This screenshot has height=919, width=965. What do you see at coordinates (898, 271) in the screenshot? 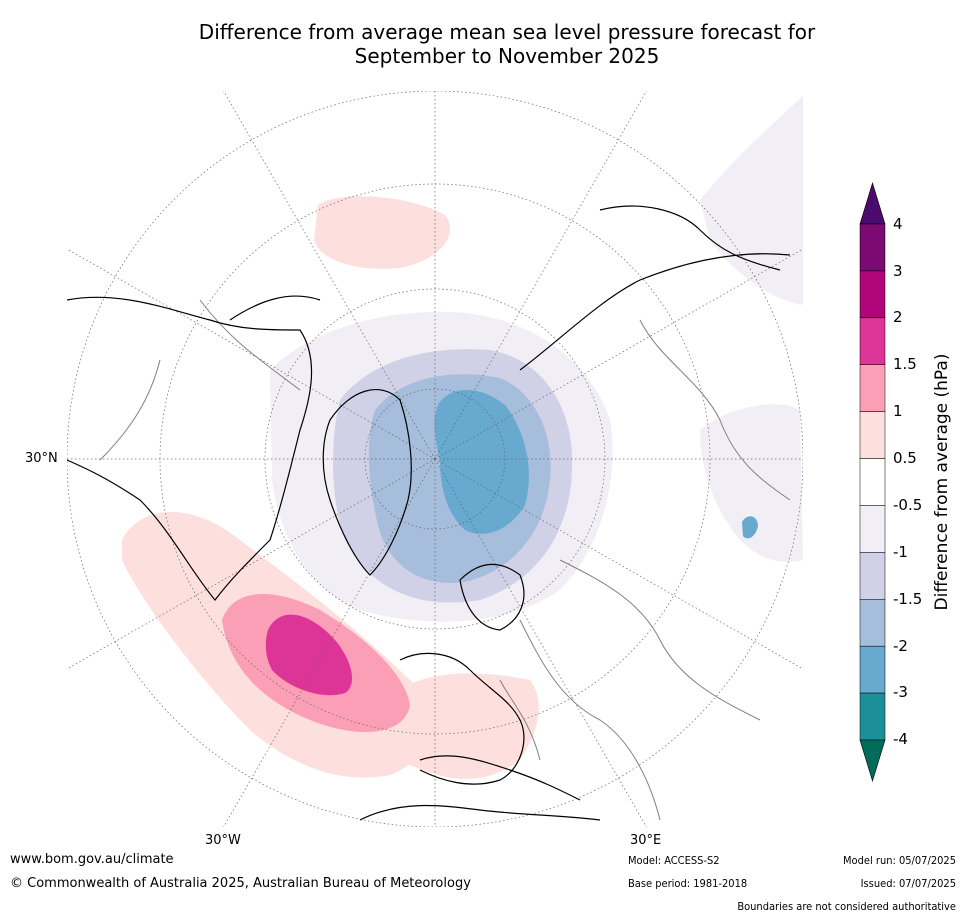
I see `colorbar-tick: 3` at bounding box center [898, 271].